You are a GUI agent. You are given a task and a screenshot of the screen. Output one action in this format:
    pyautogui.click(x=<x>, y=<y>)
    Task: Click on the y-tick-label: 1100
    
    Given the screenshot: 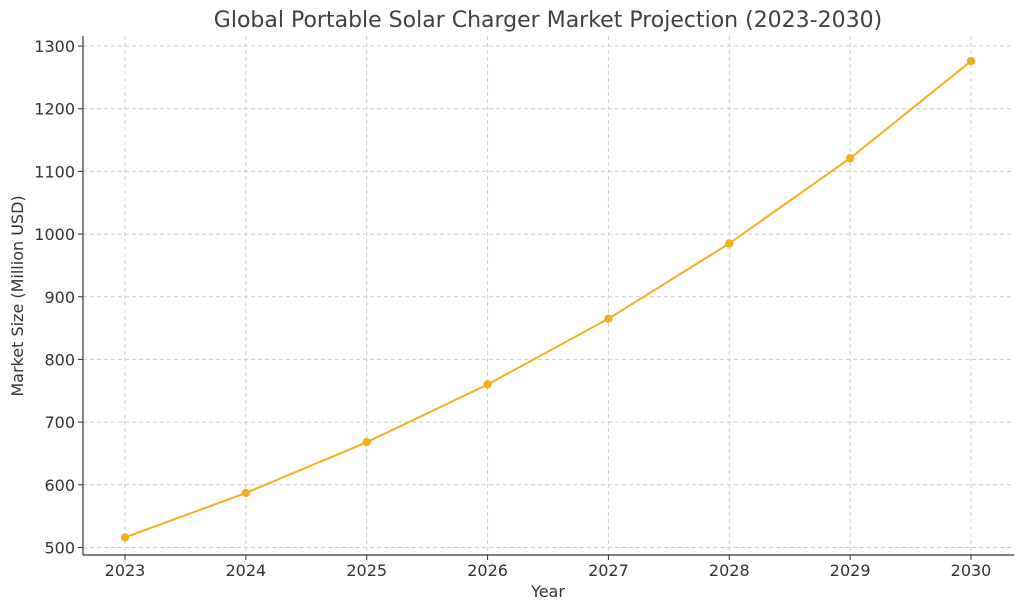 What is the action you would take?
    pyautogui.click(x=54, y=171)
    